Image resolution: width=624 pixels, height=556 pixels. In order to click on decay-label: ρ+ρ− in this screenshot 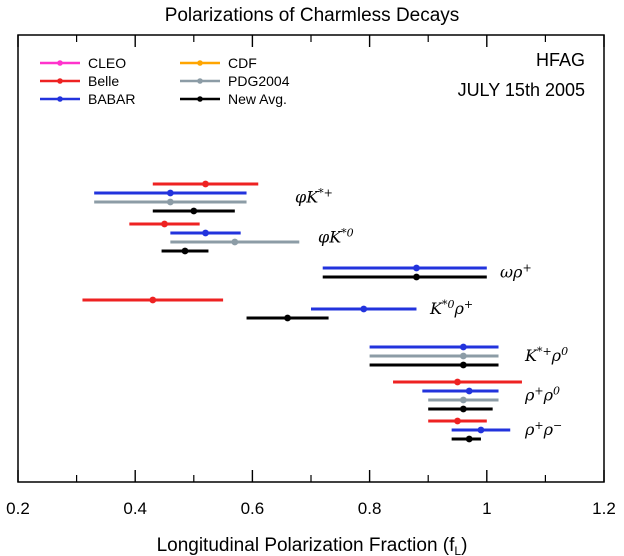, I will do `click(543, 429)`.